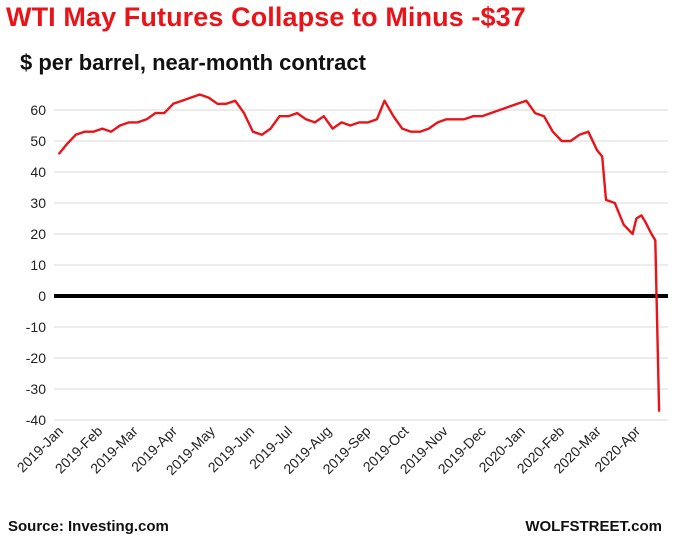 Image resolution: width=678 pixels, height=556 pixels. What do you see at coordinates (593, 526) in the screenshot?
I see `brand-label: WOLFSTREET.com` at bounding box center [593, 526].